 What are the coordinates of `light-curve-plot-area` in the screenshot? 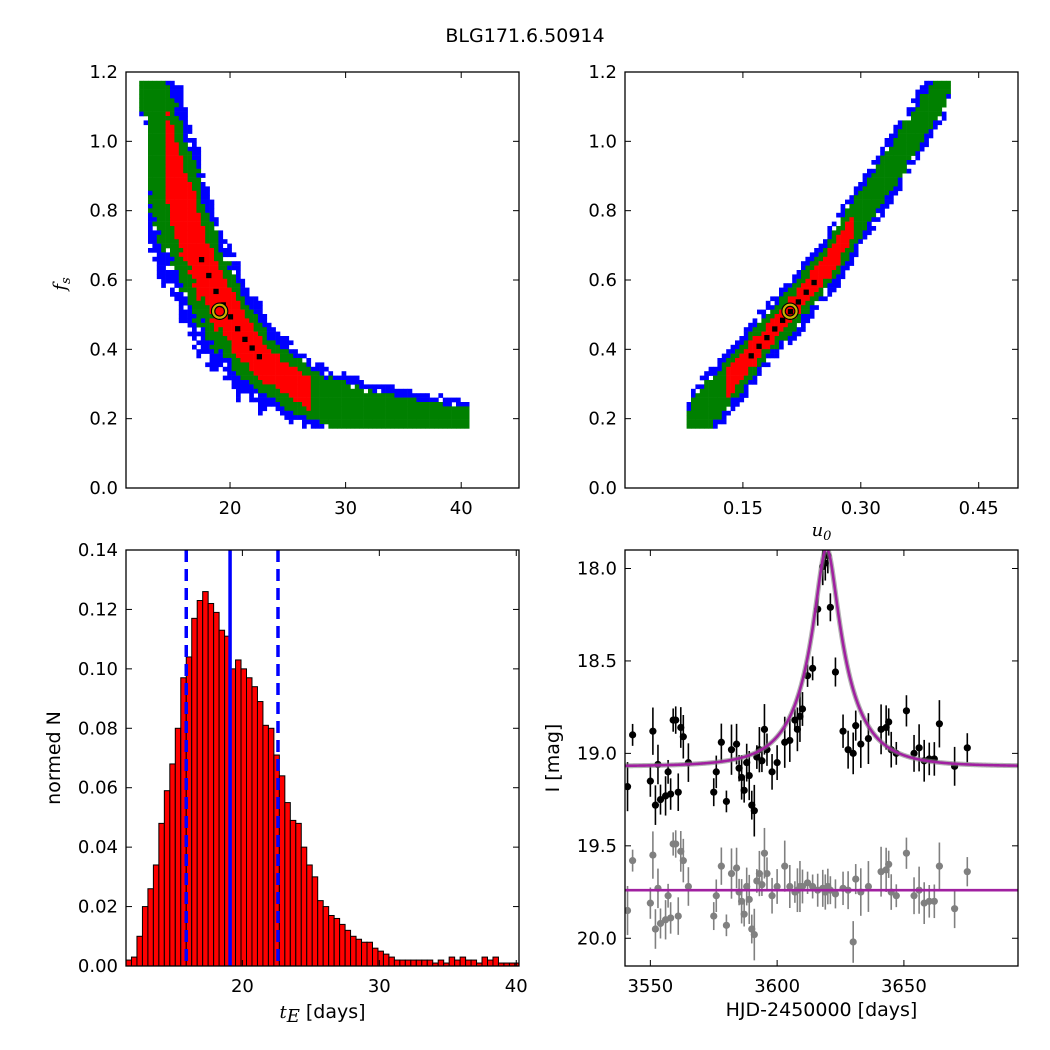 It's located at (821, 756).